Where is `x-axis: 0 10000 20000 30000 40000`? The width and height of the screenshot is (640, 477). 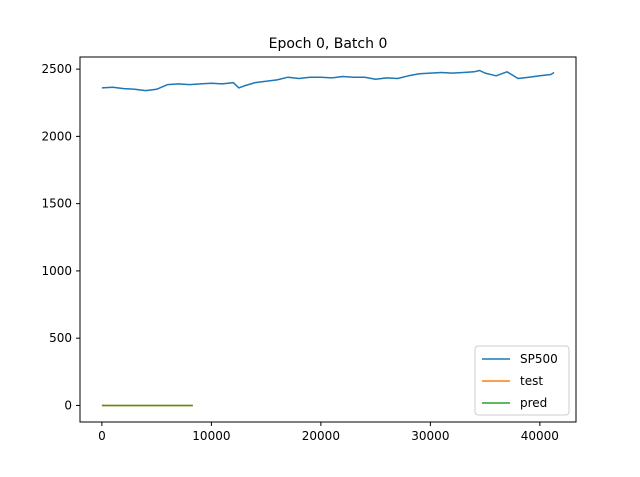
x-axis: 0 10000 20000 30000 40000 is located at coordinates (328, 432).